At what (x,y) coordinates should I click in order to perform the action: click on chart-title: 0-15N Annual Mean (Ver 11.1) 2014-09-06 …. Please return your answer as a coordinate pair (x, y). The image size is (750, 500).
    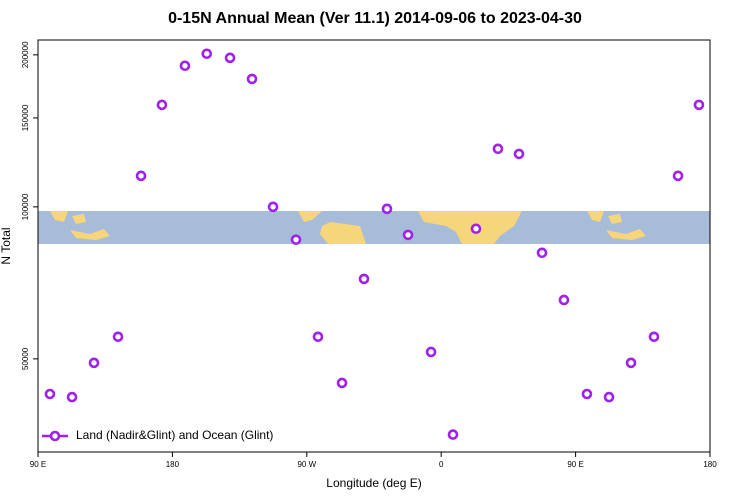
    Looking at the image, I should click on (375, 18).